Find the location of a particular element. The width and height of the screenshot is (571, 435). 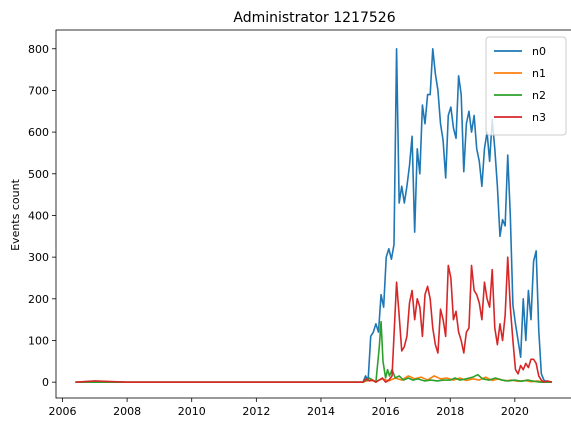

x-tick-label: 2016 is located at coordinates (386, 411).